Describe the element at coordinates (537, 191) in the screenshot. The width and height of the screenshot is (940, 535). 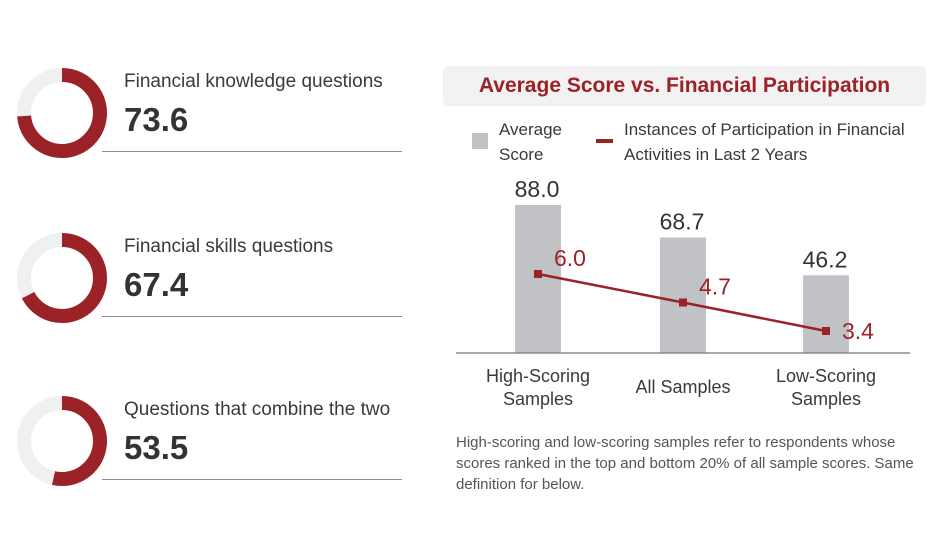
I see `bar-value-label: 88.0` at that location.